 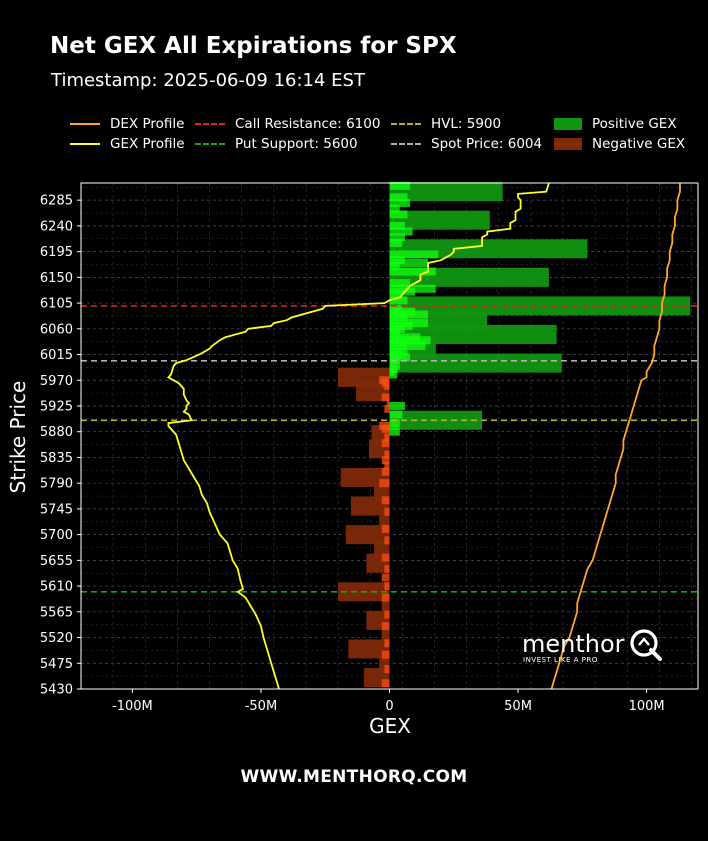 I want to click on x-tick-label: -100M, so click(x=132, y=706).